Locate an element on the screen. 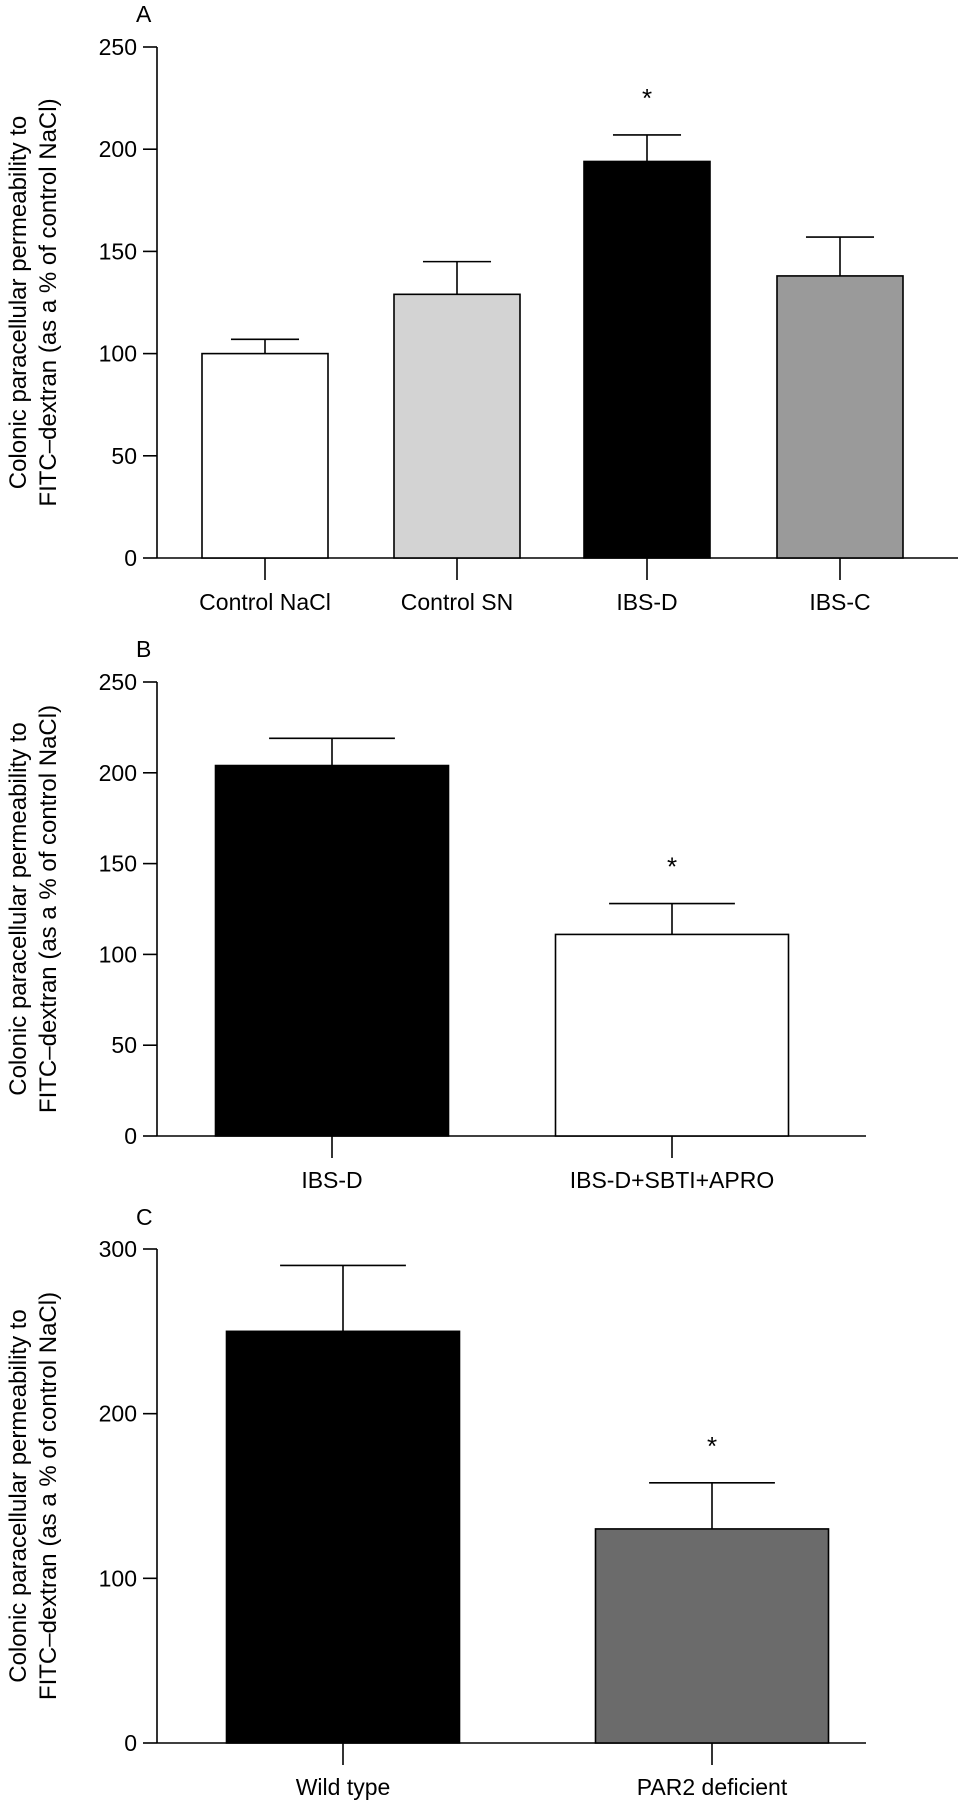 This screenshot has height=1800, width=959. panel-label: B is located at coordinates (143, 649).